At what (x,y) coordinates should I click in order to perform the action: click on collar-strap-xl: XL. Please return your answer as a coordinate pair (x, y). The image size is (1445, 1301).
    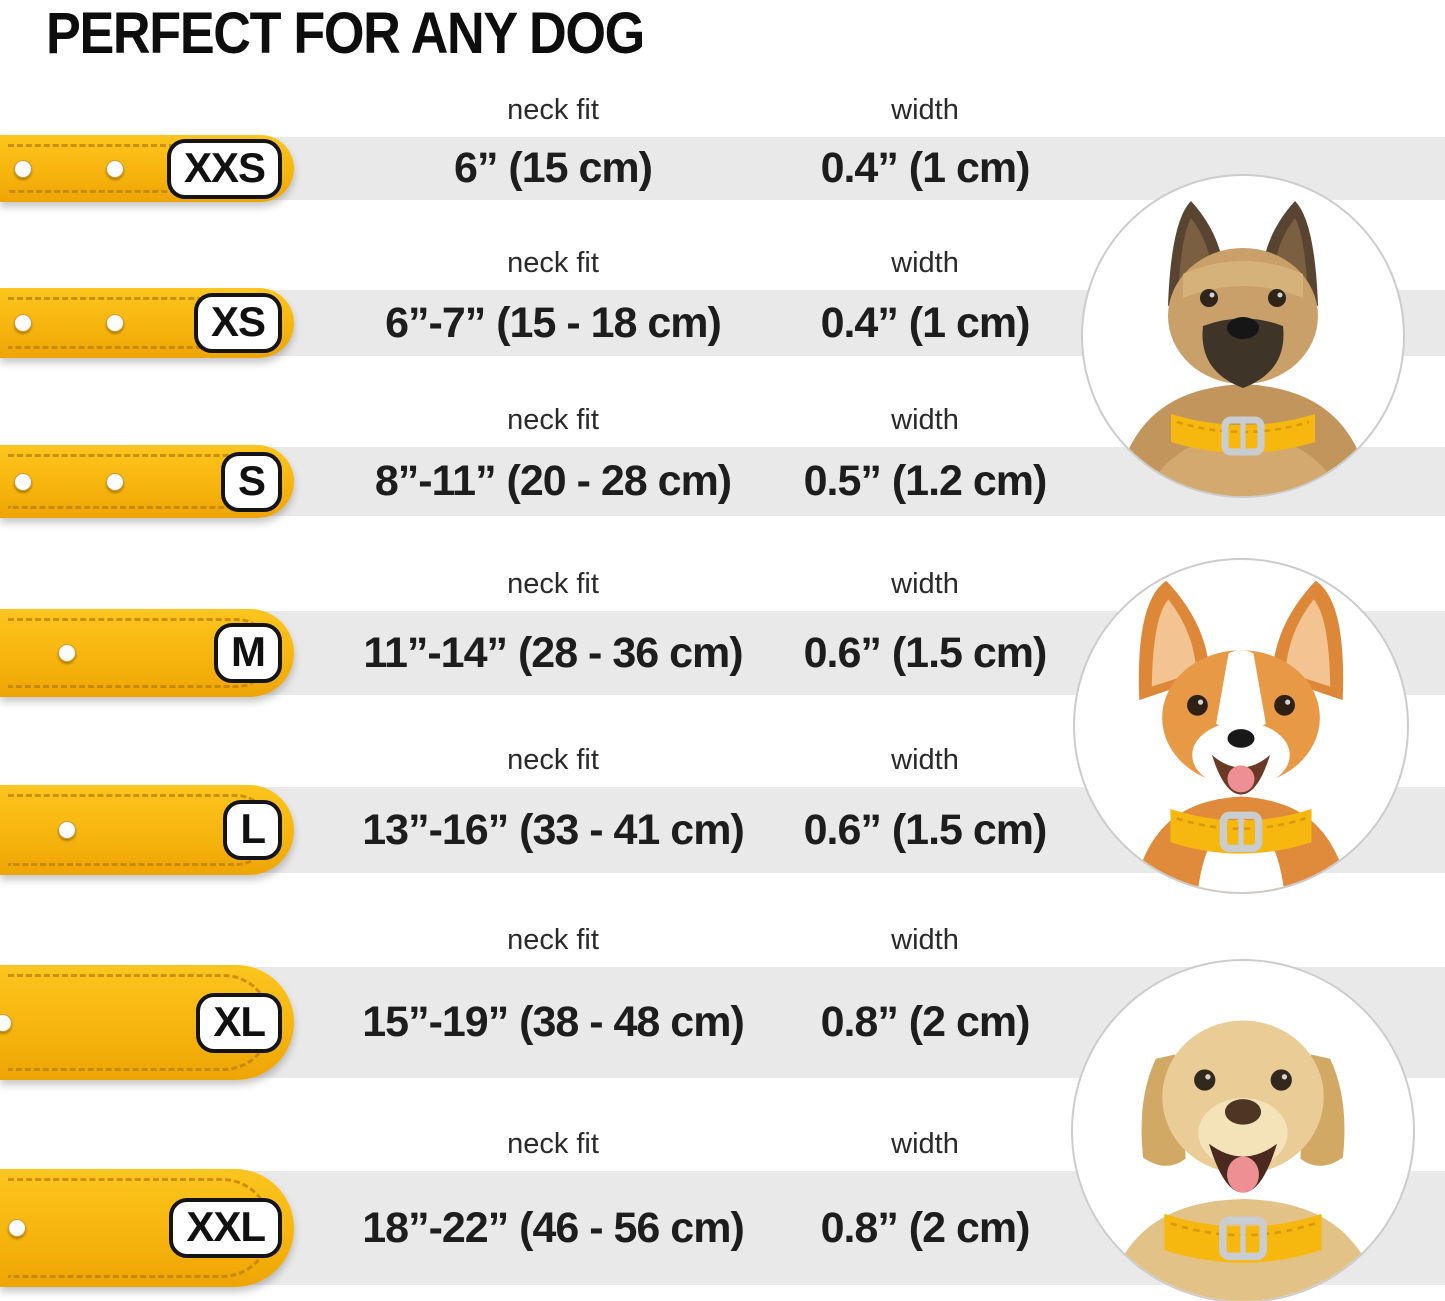
    Looking at the image, I should click on (147, 1022).